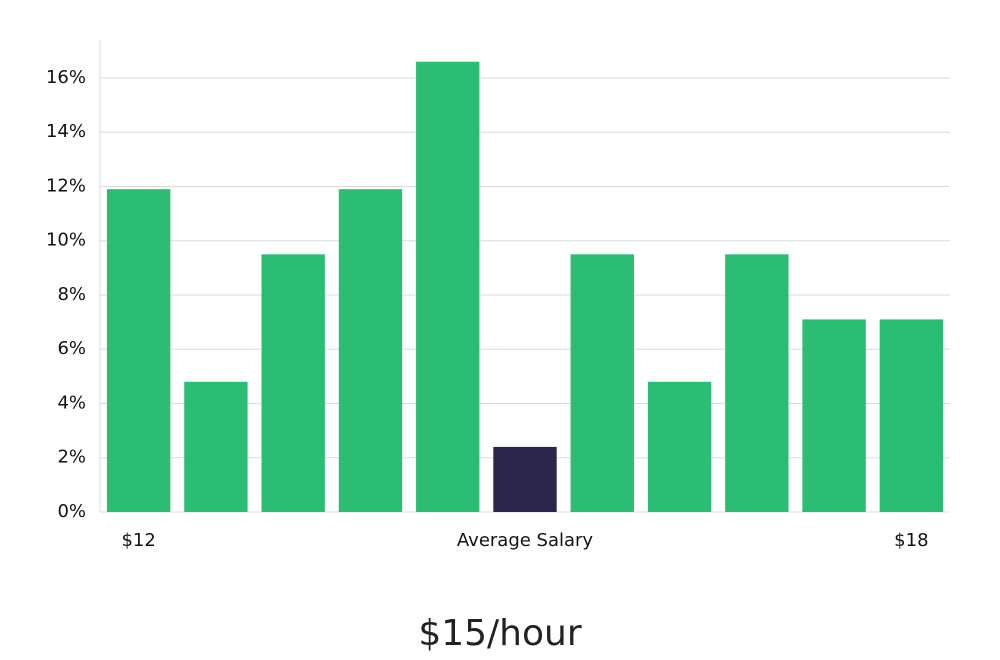 This screenshot has width=1000, height=660. What do you see at coordinates (500, 633) in the screenshot?
I see `caption: $15/hour` at bounding box center [500, 633].